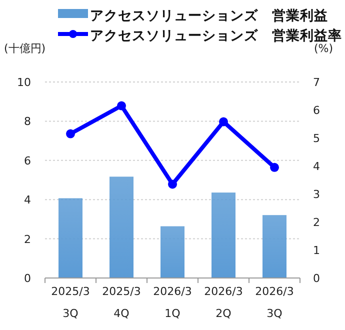  I want to click on y-tick-label: 6, so click(27, 161).